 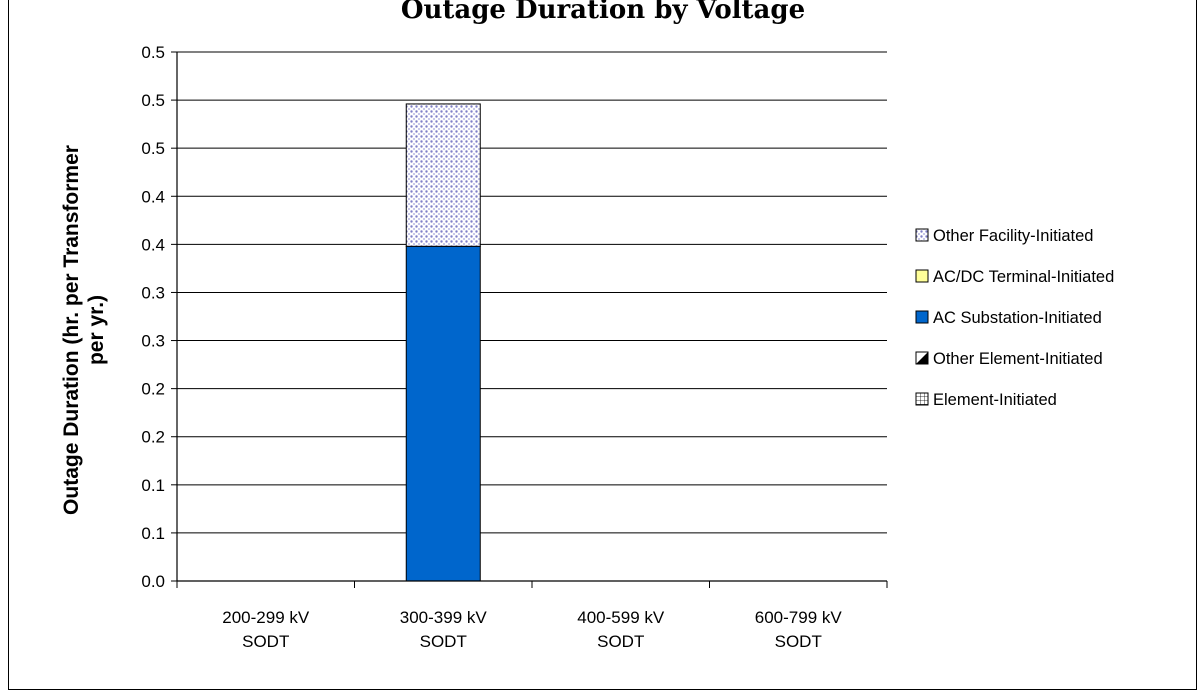 What do you see at coordinates (799, 629) in the screenshot?
I see `x-tick-label: 600-799 kV SODT` at bounding box center [799, 629].